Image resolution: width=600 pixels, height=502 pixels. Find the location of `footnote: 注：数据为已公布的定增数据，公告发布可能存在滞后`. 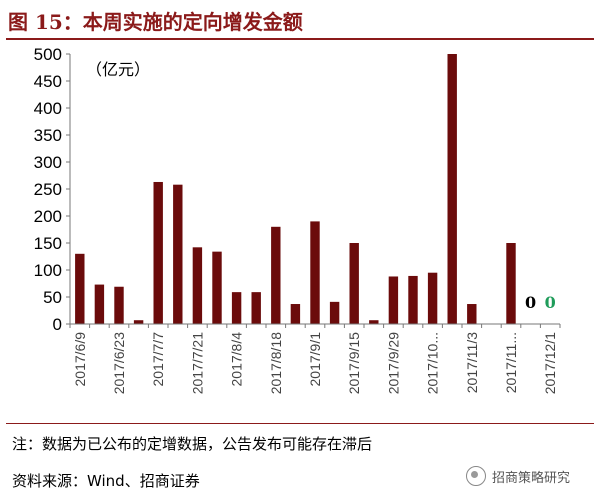

footnote: 注：数据为已公布的定增数据，公告发布可能存在滞后 is located at coordinates (192, 444).